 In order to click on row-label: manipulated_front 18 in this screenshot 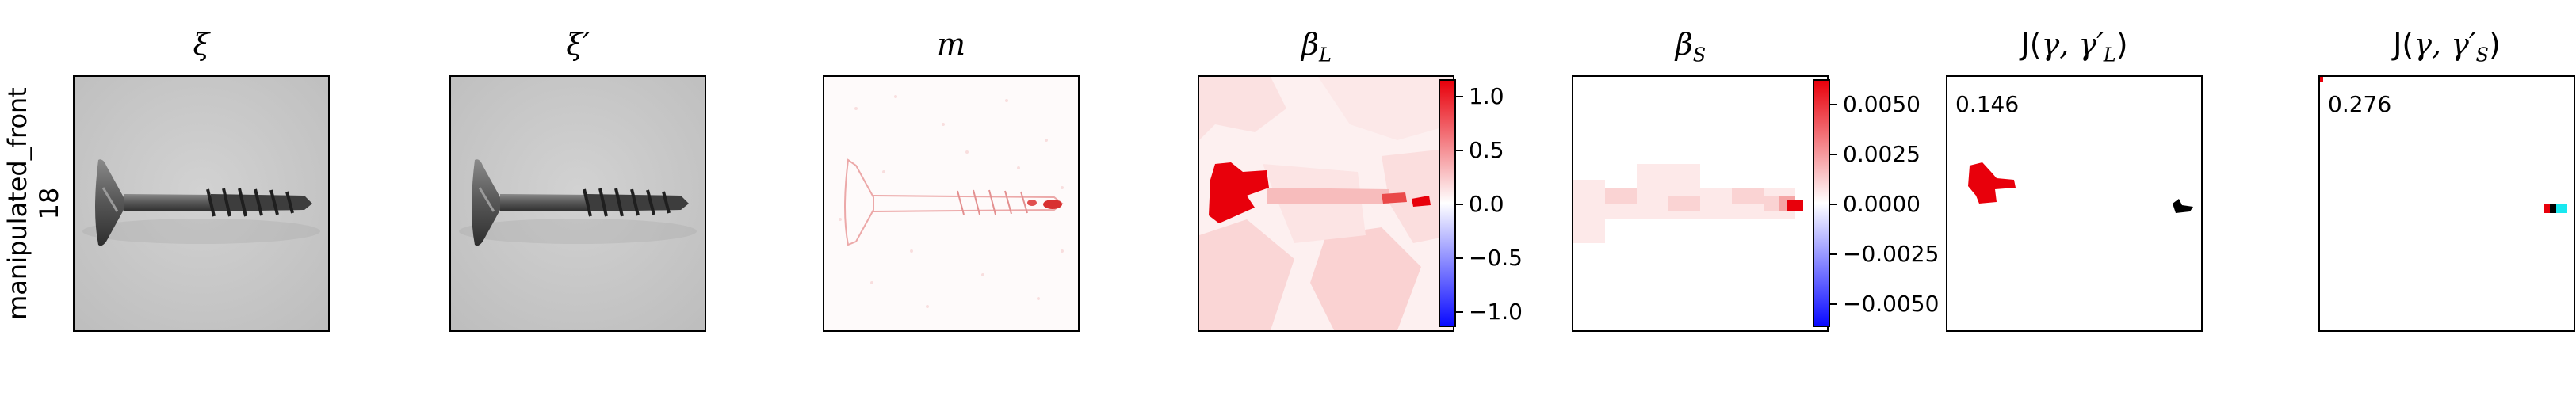, I will do `click(33, 203)`.